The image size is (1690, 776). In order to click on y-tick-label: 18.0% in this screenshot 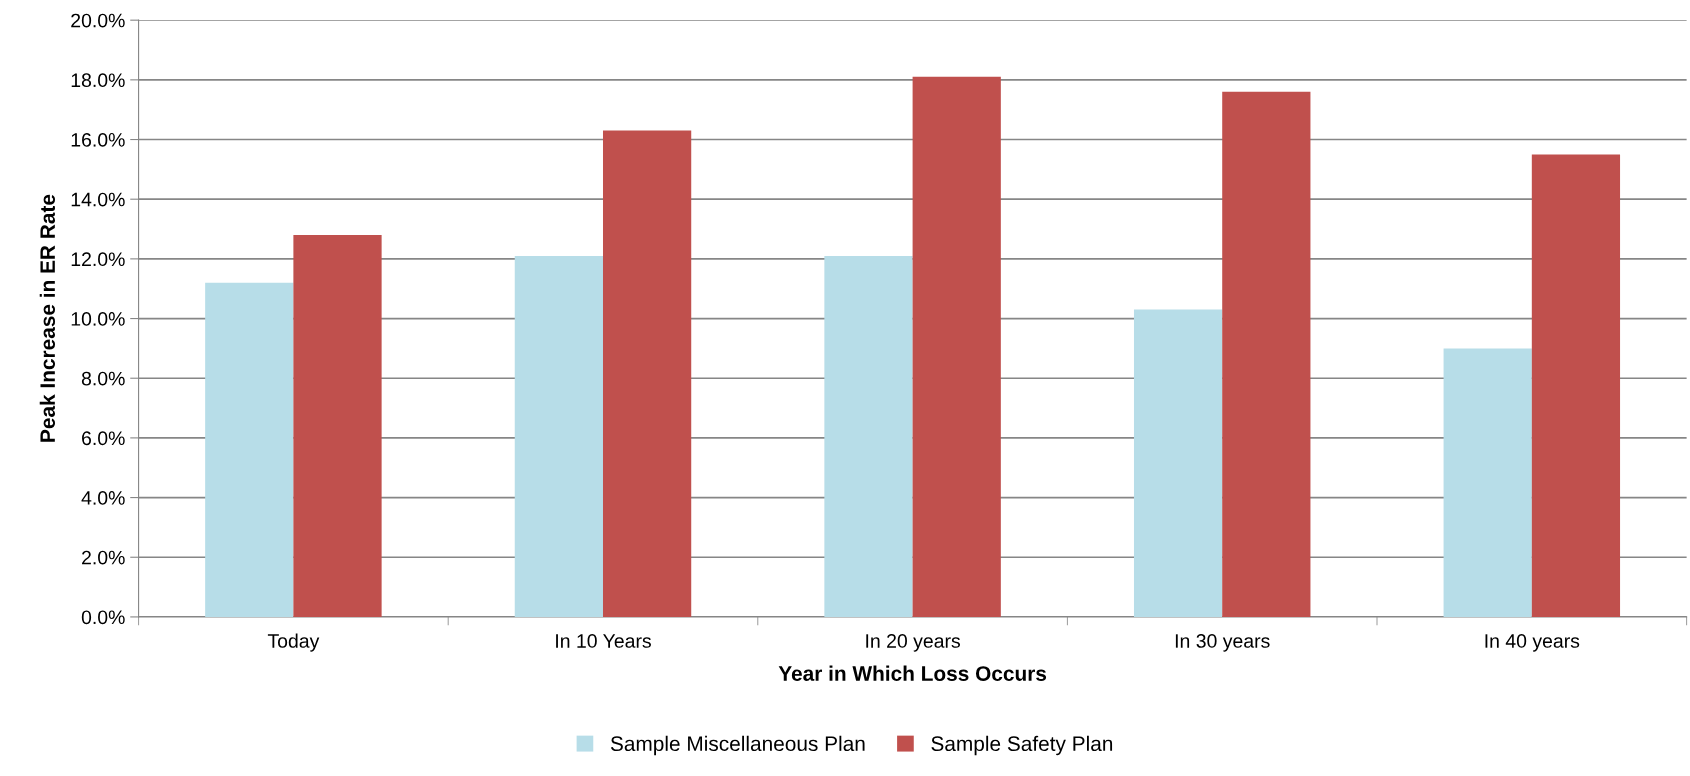, I will do `click(98, 80)`.